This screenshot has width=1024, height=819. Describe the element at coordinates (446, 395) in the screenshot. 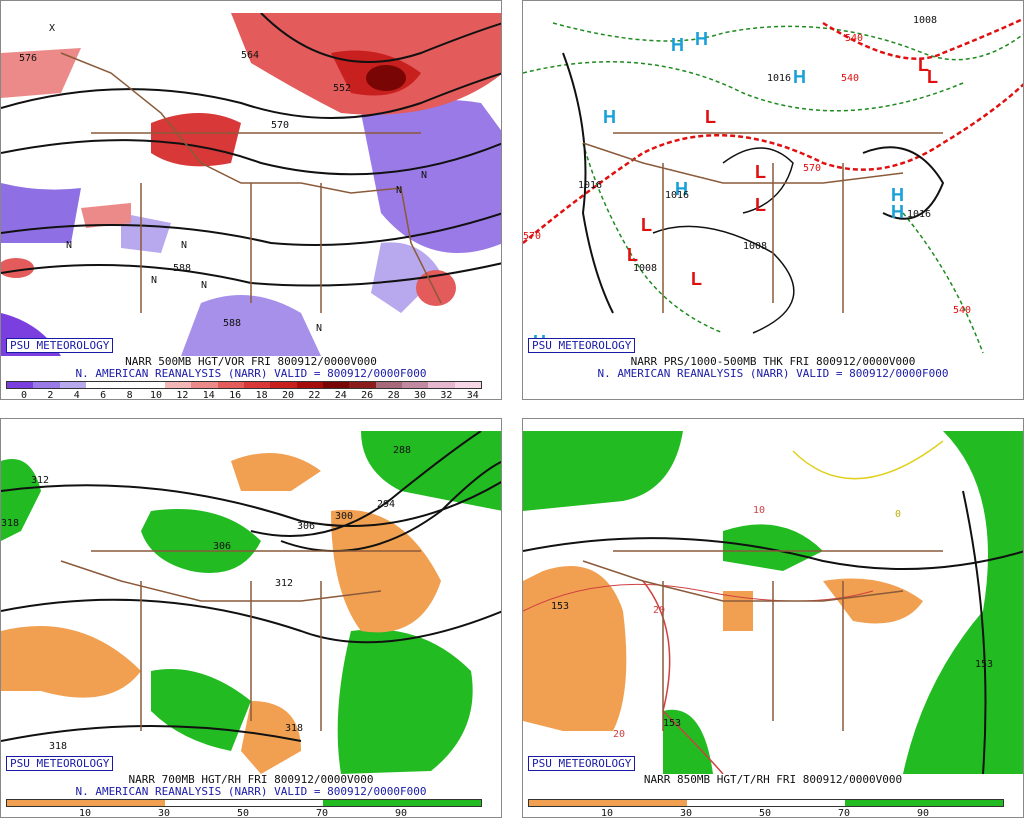

I see `colorbar-tick: 32` at that location.